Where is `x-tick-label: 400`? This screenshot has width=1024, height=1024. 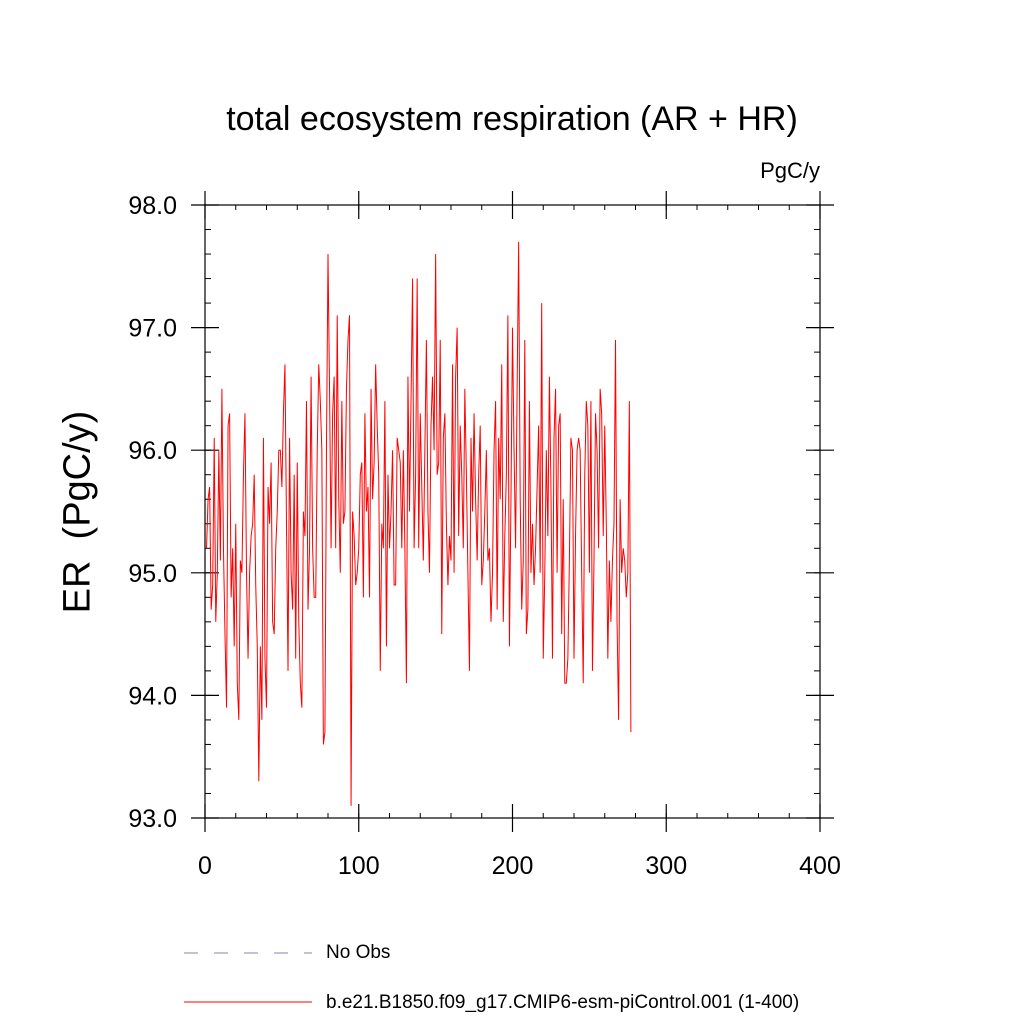
x-tick-label: 400 is located at coordinates (820, 866).